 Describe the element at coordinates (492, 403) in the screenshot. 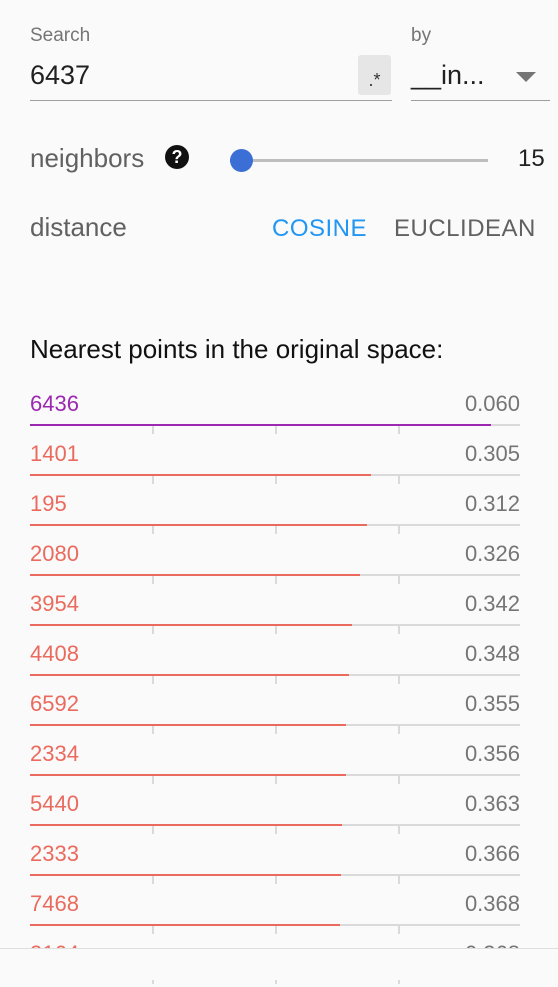

I see `result-distance: 0.060` at that location.